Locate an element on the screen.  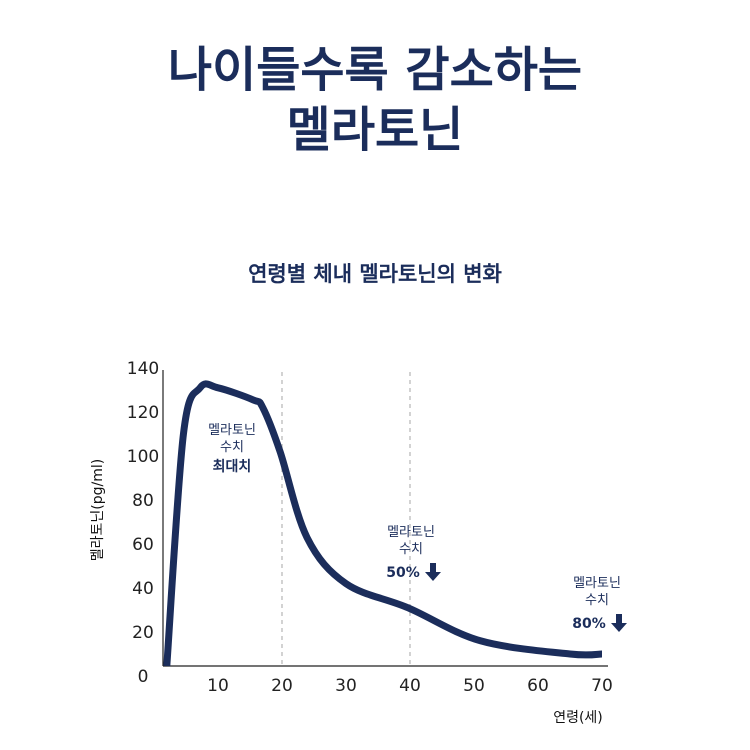
chart-title: 연령별 체내 멜라토닌의 변화 is located at coordinates (375, 274).